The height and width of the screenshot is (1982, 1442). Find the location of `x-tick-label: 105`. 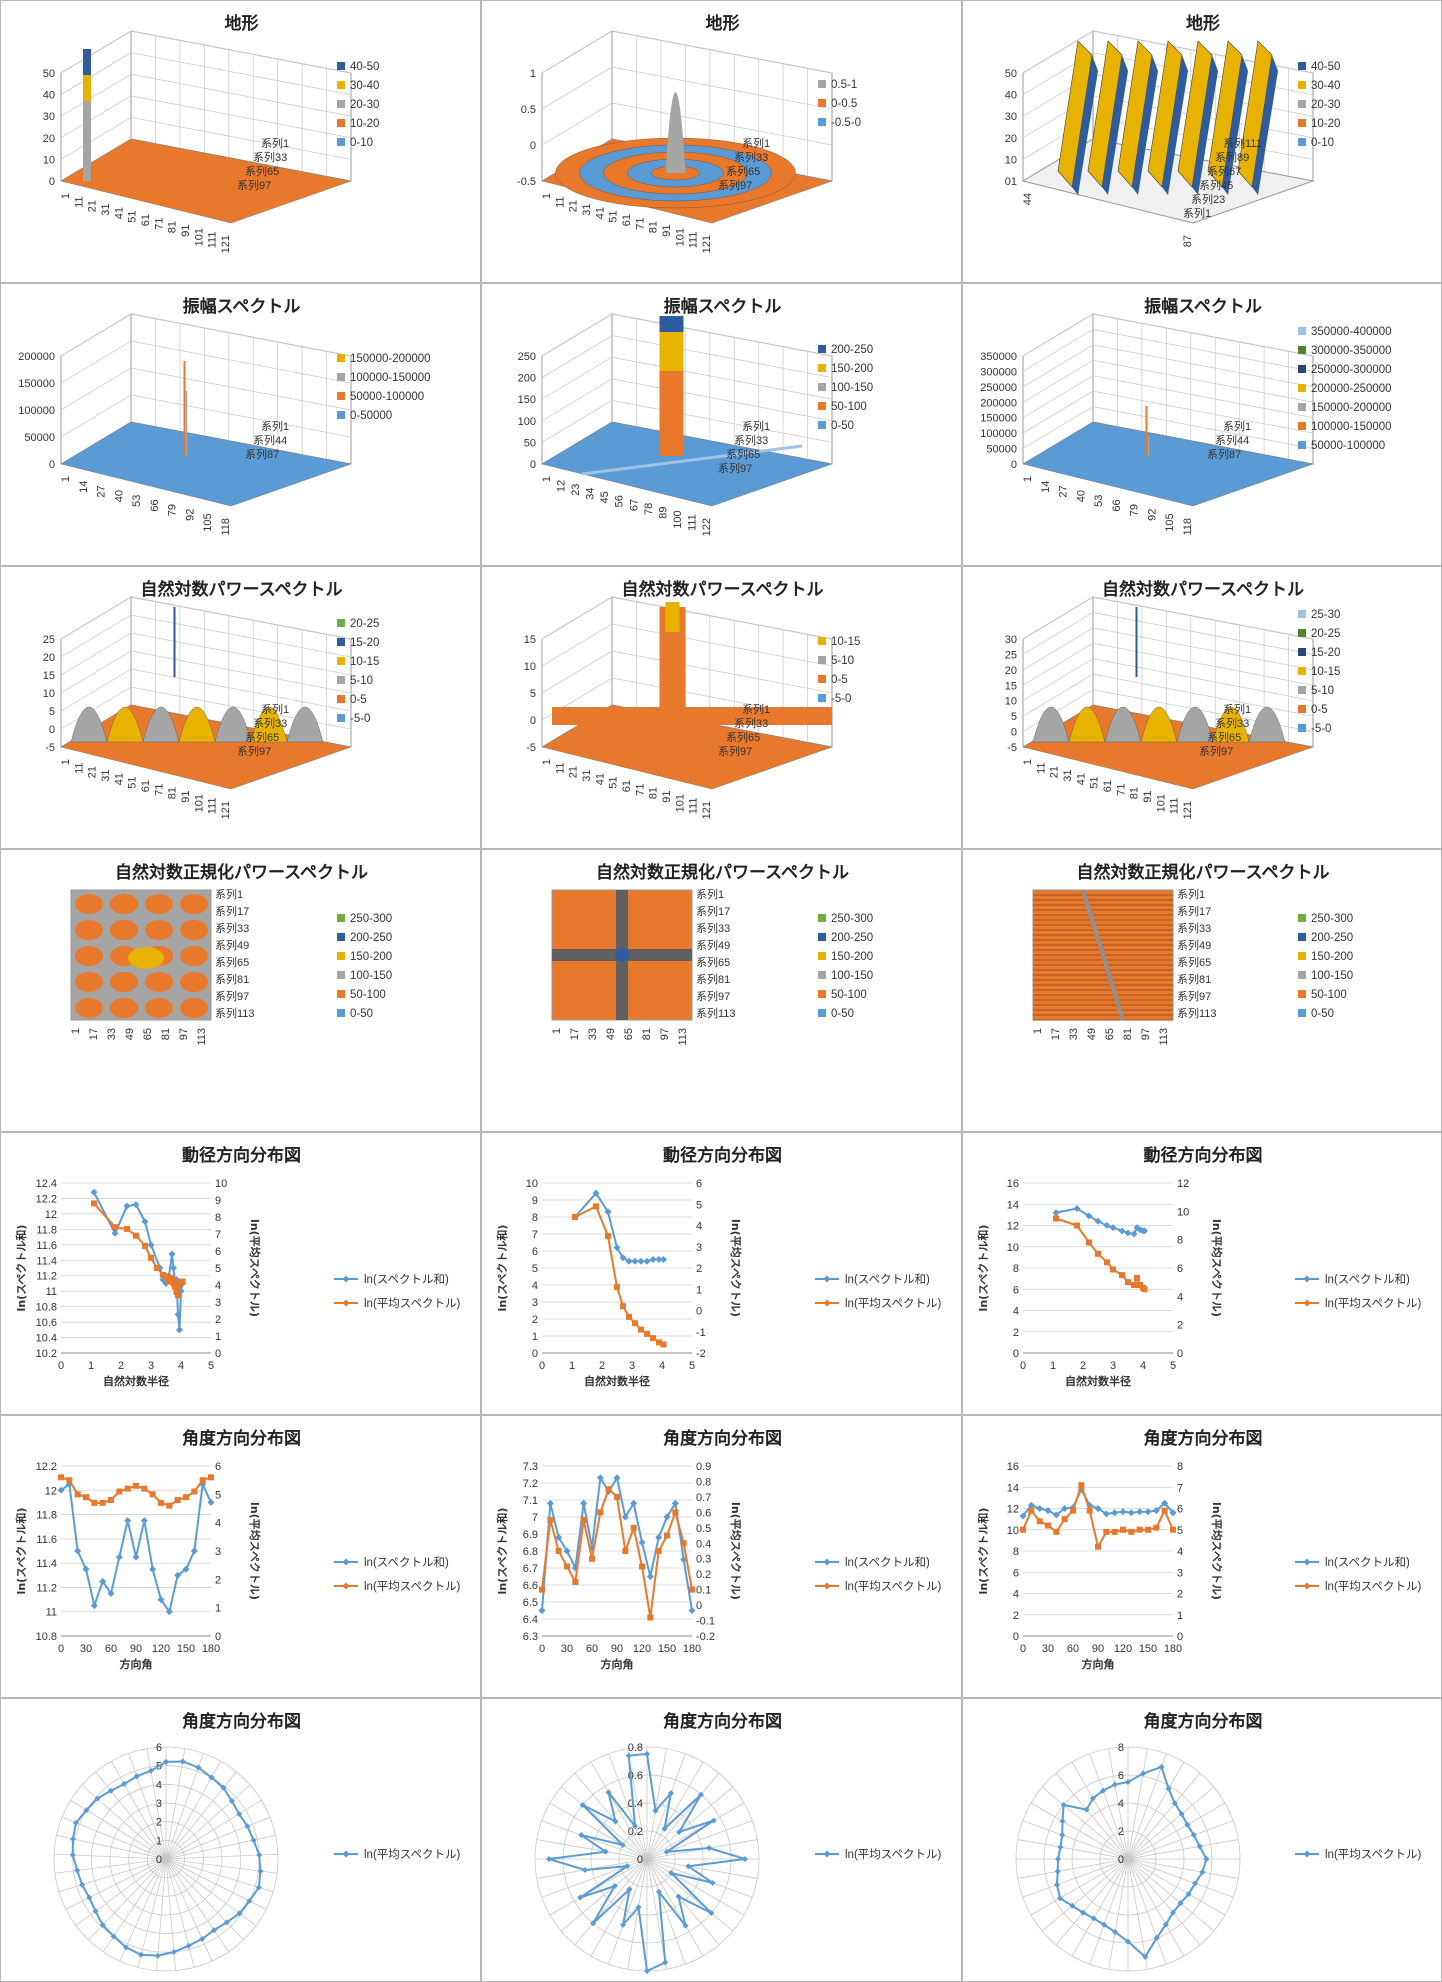

x-tick-label: 105 is located at coordinates (1170, 522).